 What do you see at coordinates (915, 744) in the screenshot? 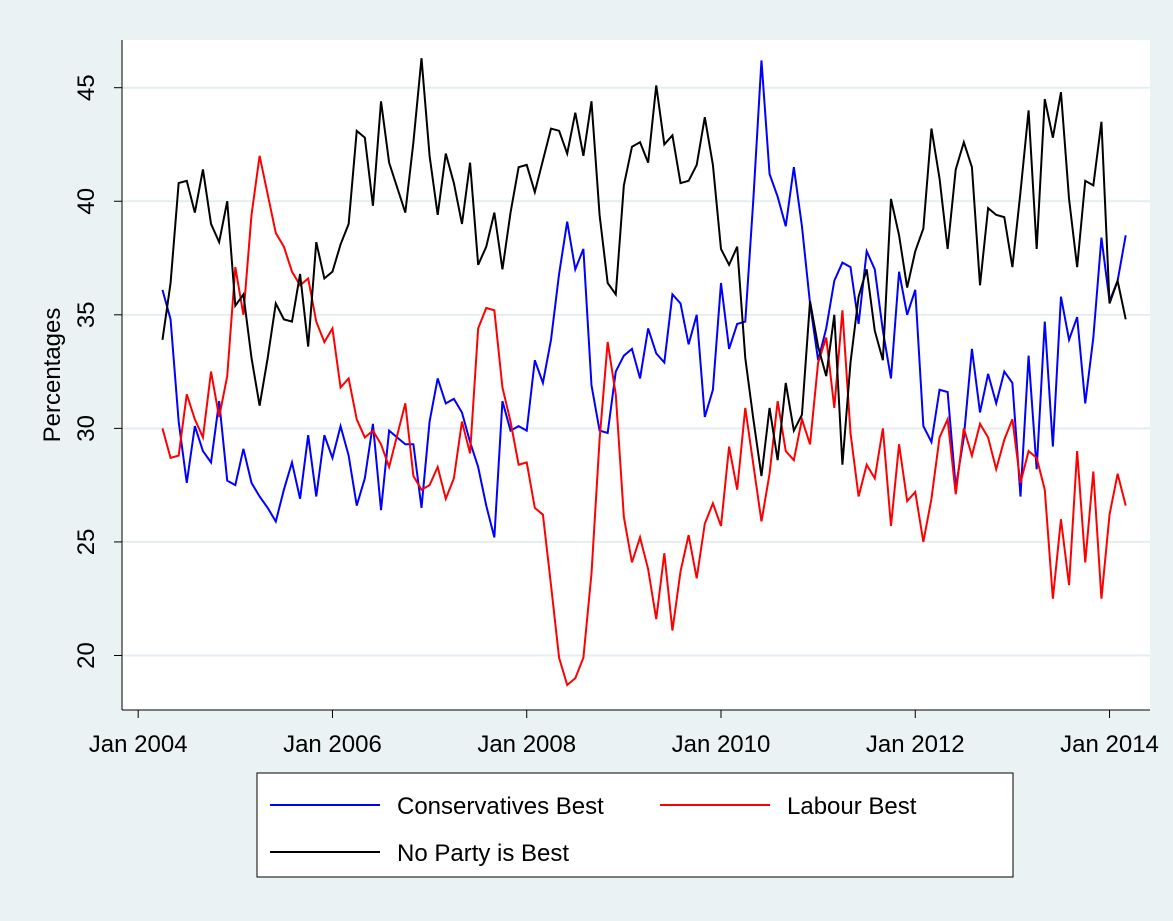
I see `x-tick-label: Jan 2012` at bounding box center [915, 744].